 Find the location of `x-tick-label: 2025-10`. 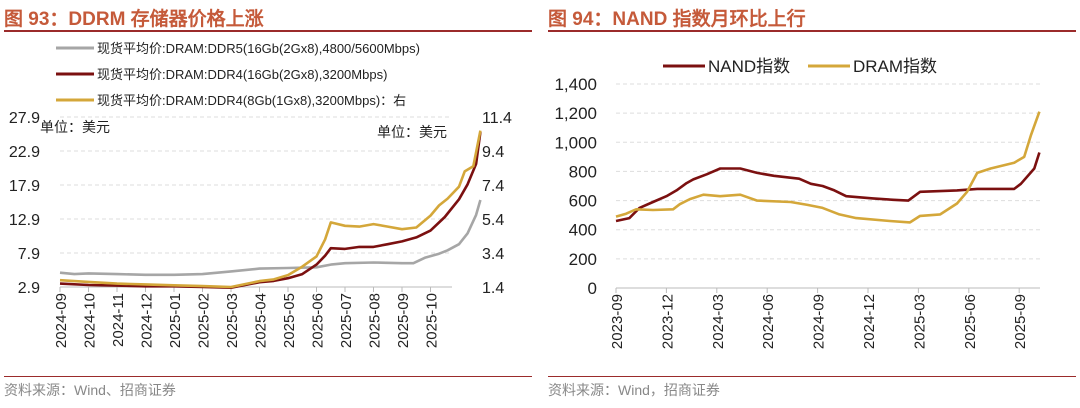

x-tick-label: 2025-10 is located at coordinates (432, 320).